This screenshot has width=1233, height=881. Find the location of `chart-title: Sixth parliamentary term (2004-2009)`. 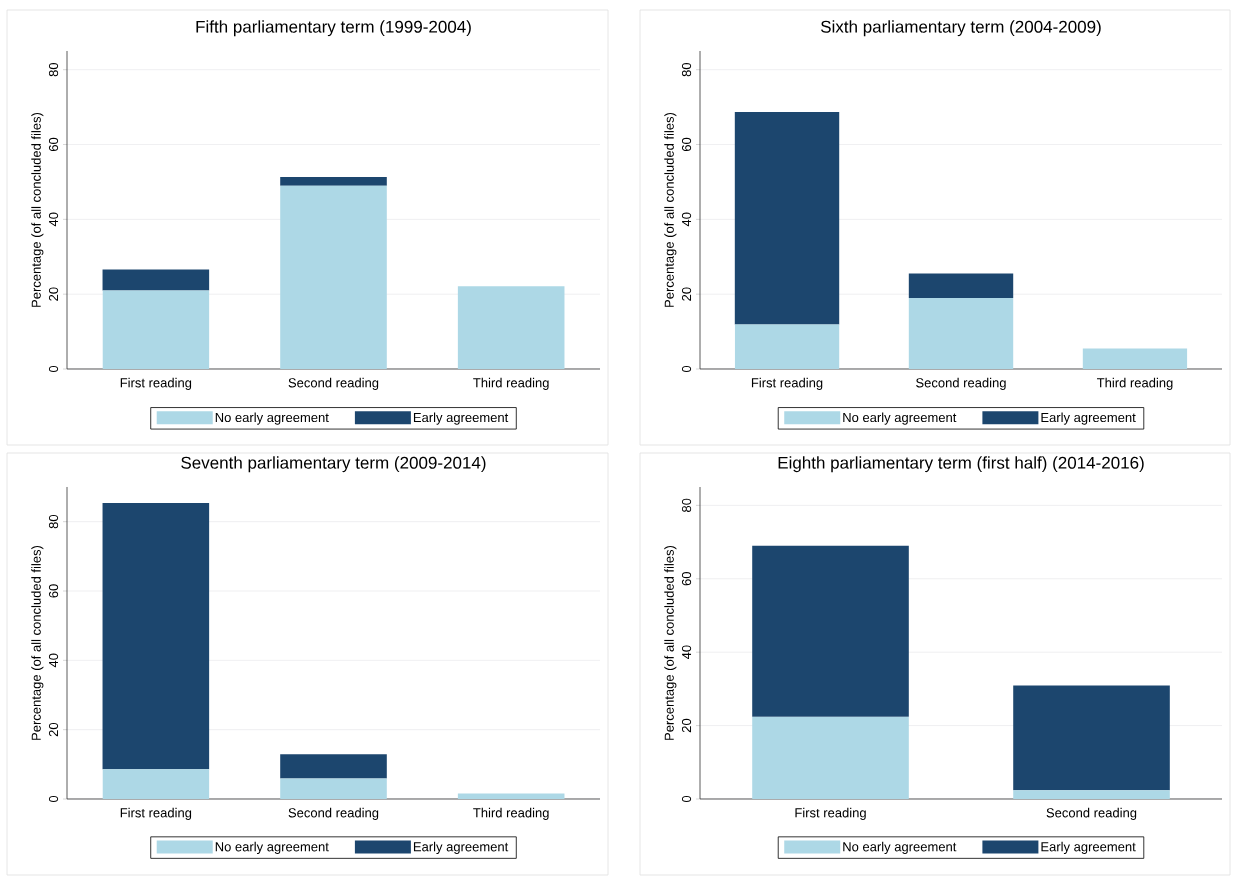

chart-title: Sixth parliamentary term (2004-2009) is located at coordinates (960, 28).